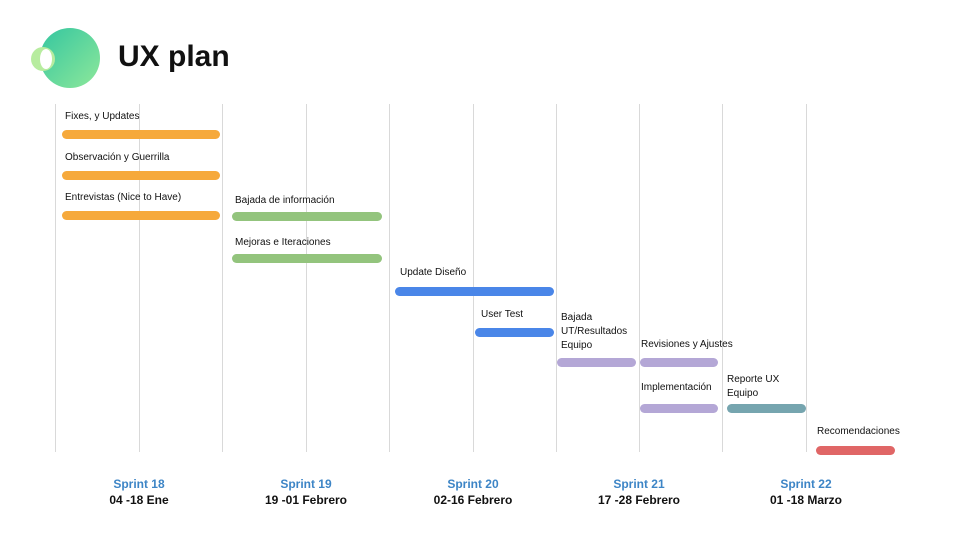  What do you see at coordinates (306, 492) in the screenshot?
I see `sprint-label: Sprint 19 19 -01 Febrero` at bounding box center [306, 492].